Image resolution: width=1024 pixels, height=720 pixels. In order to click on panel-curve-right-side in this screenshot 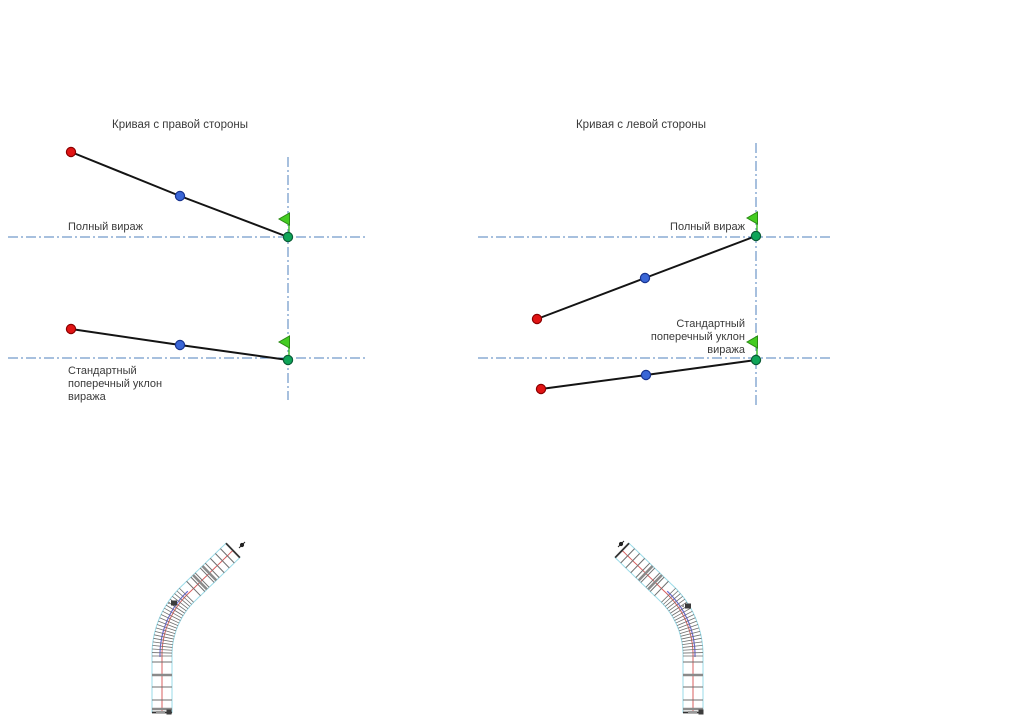, I will do `click(187, 273)`.